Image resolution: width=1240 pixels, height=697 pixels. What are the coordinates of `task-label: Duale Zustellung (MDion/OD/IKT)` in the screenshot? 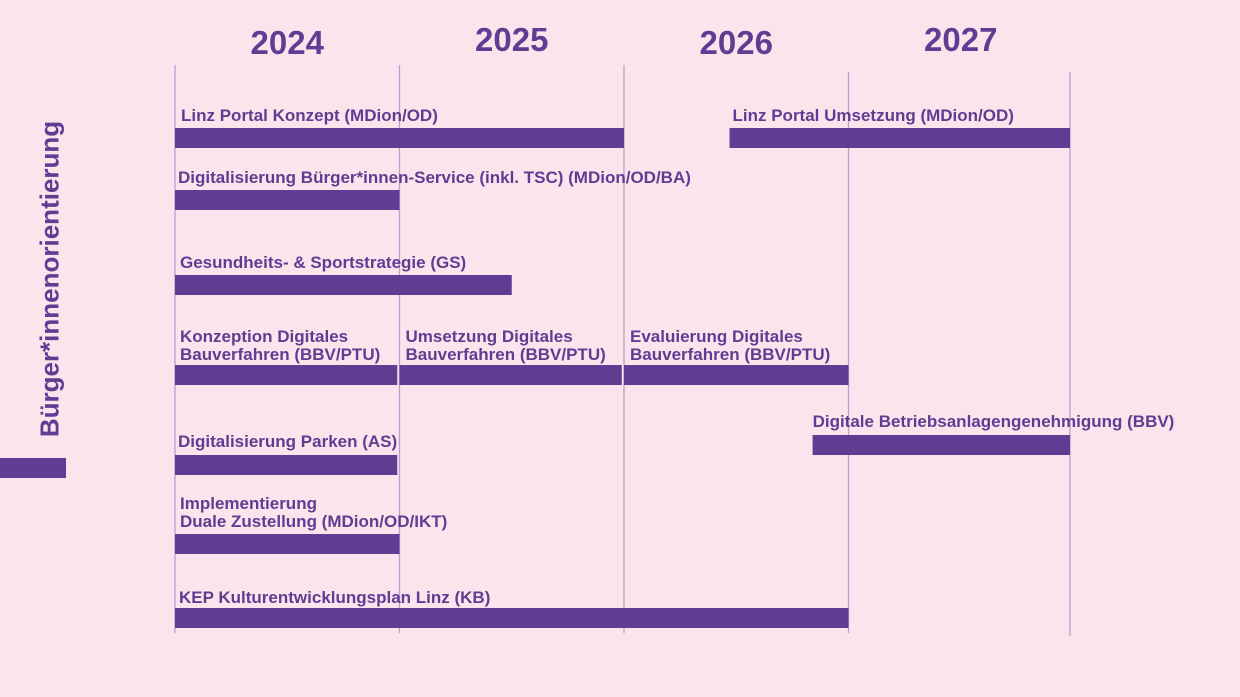 It's located at (313, 521).